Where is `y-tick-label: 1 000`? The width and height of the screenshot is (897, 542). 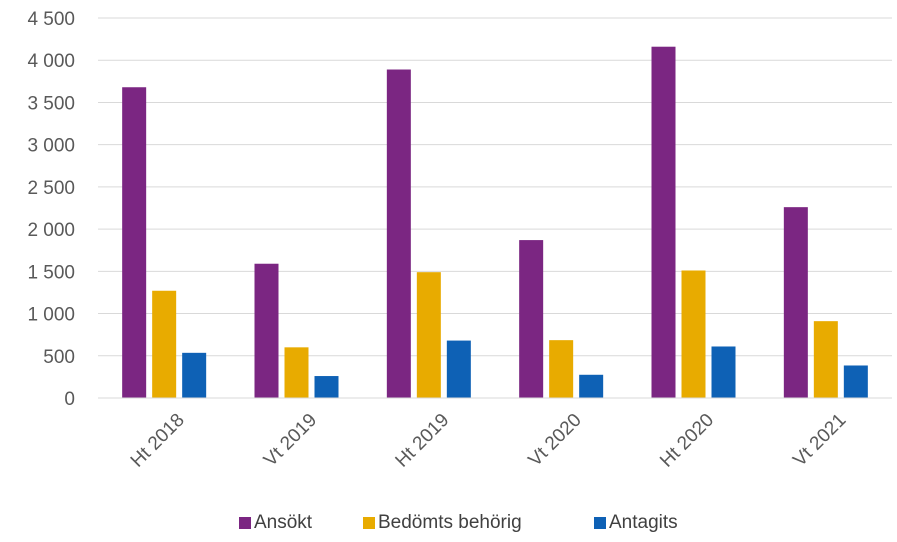
y-tick-label: 1 000 is located at coordinates (51, 315).